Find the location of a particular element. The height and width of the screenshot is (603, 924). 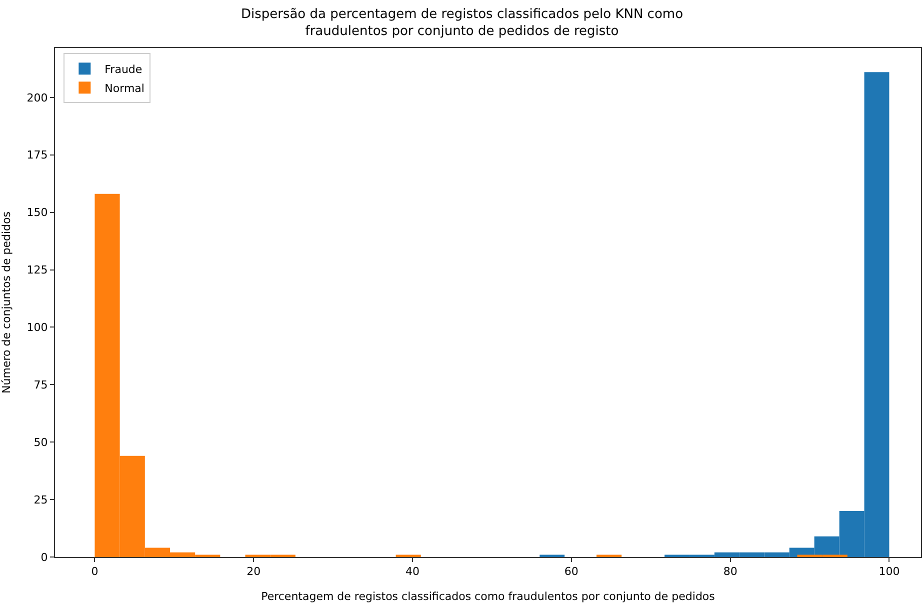

y-tick-label: 25 is located at coordinates (41, 499).